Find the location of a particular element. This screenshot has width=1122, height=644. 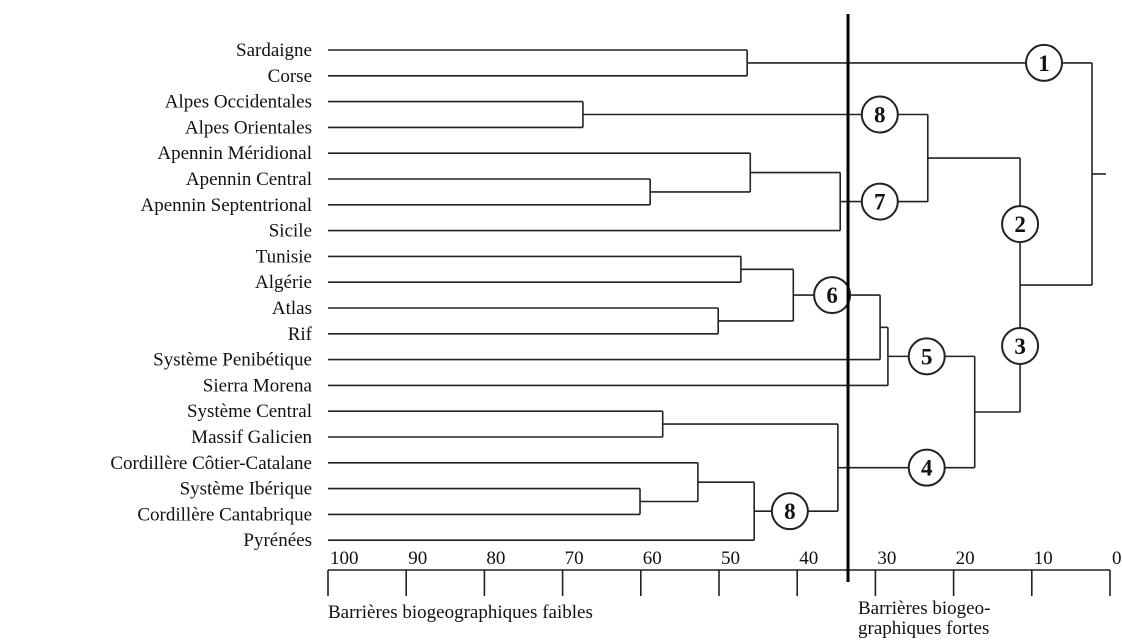

cluster-label: 1 is located at coordinates (1044, 63).